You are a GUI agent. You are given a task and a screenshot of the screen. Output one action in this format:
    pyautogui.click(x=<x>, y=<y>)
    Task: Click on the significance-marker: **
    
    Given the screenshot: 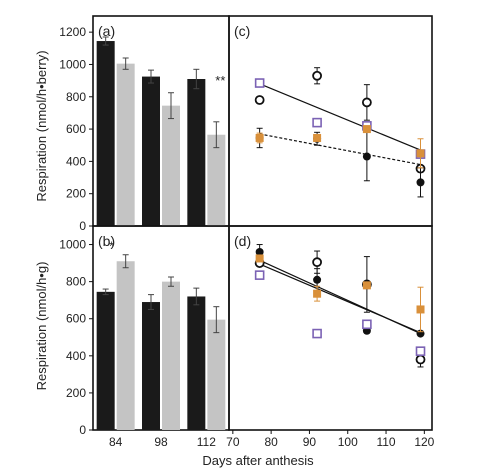 What is the action you would take?
    pyautogui.click(x=220, y=80)
    